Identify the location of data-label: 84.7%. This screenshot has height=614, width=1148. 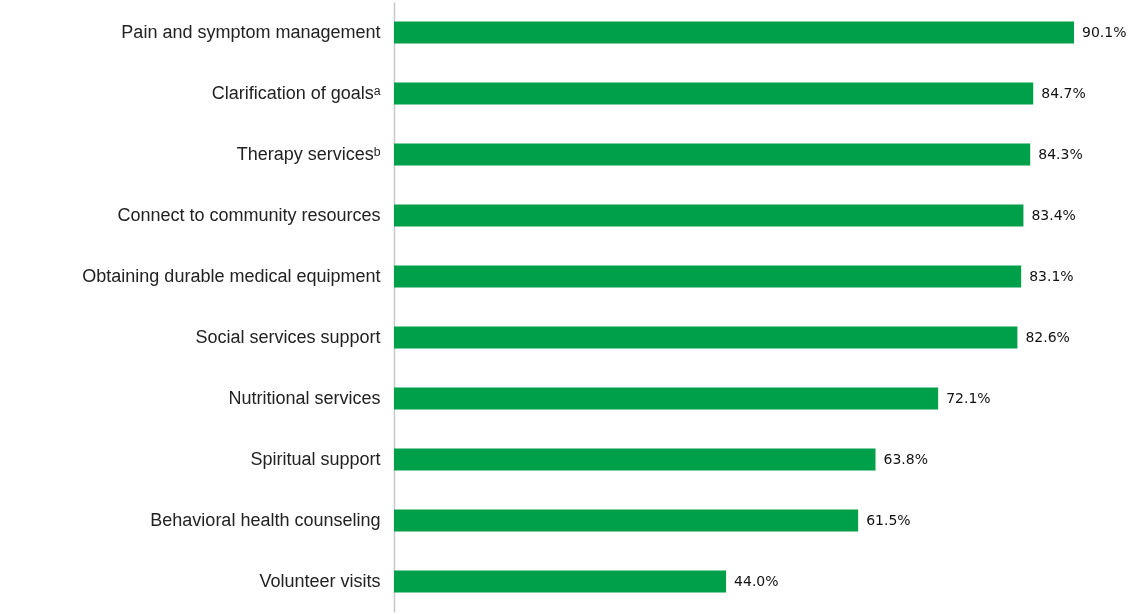
(1063, 92).